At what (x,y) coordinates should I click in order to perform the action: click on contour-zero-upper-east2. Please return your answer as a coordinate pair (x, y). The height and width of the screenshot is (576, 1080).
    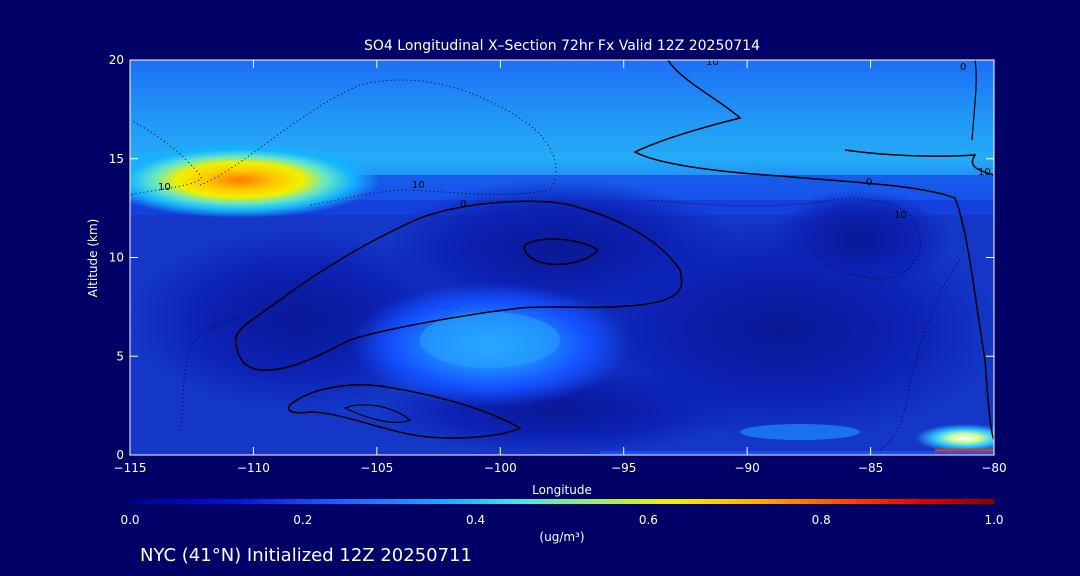
    Looking at the image, I should click on (919, 162).